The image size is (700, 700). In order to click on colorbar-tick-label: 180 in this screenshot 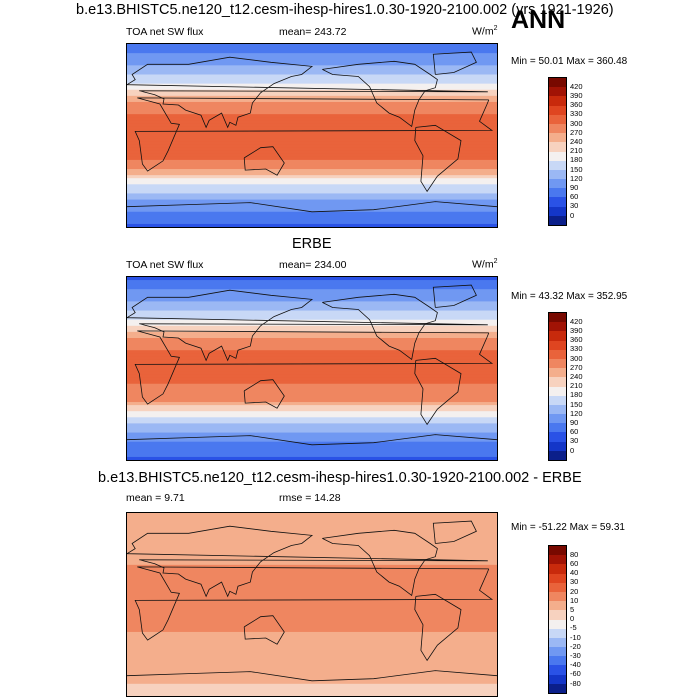, I will do `click(576, 160)`.